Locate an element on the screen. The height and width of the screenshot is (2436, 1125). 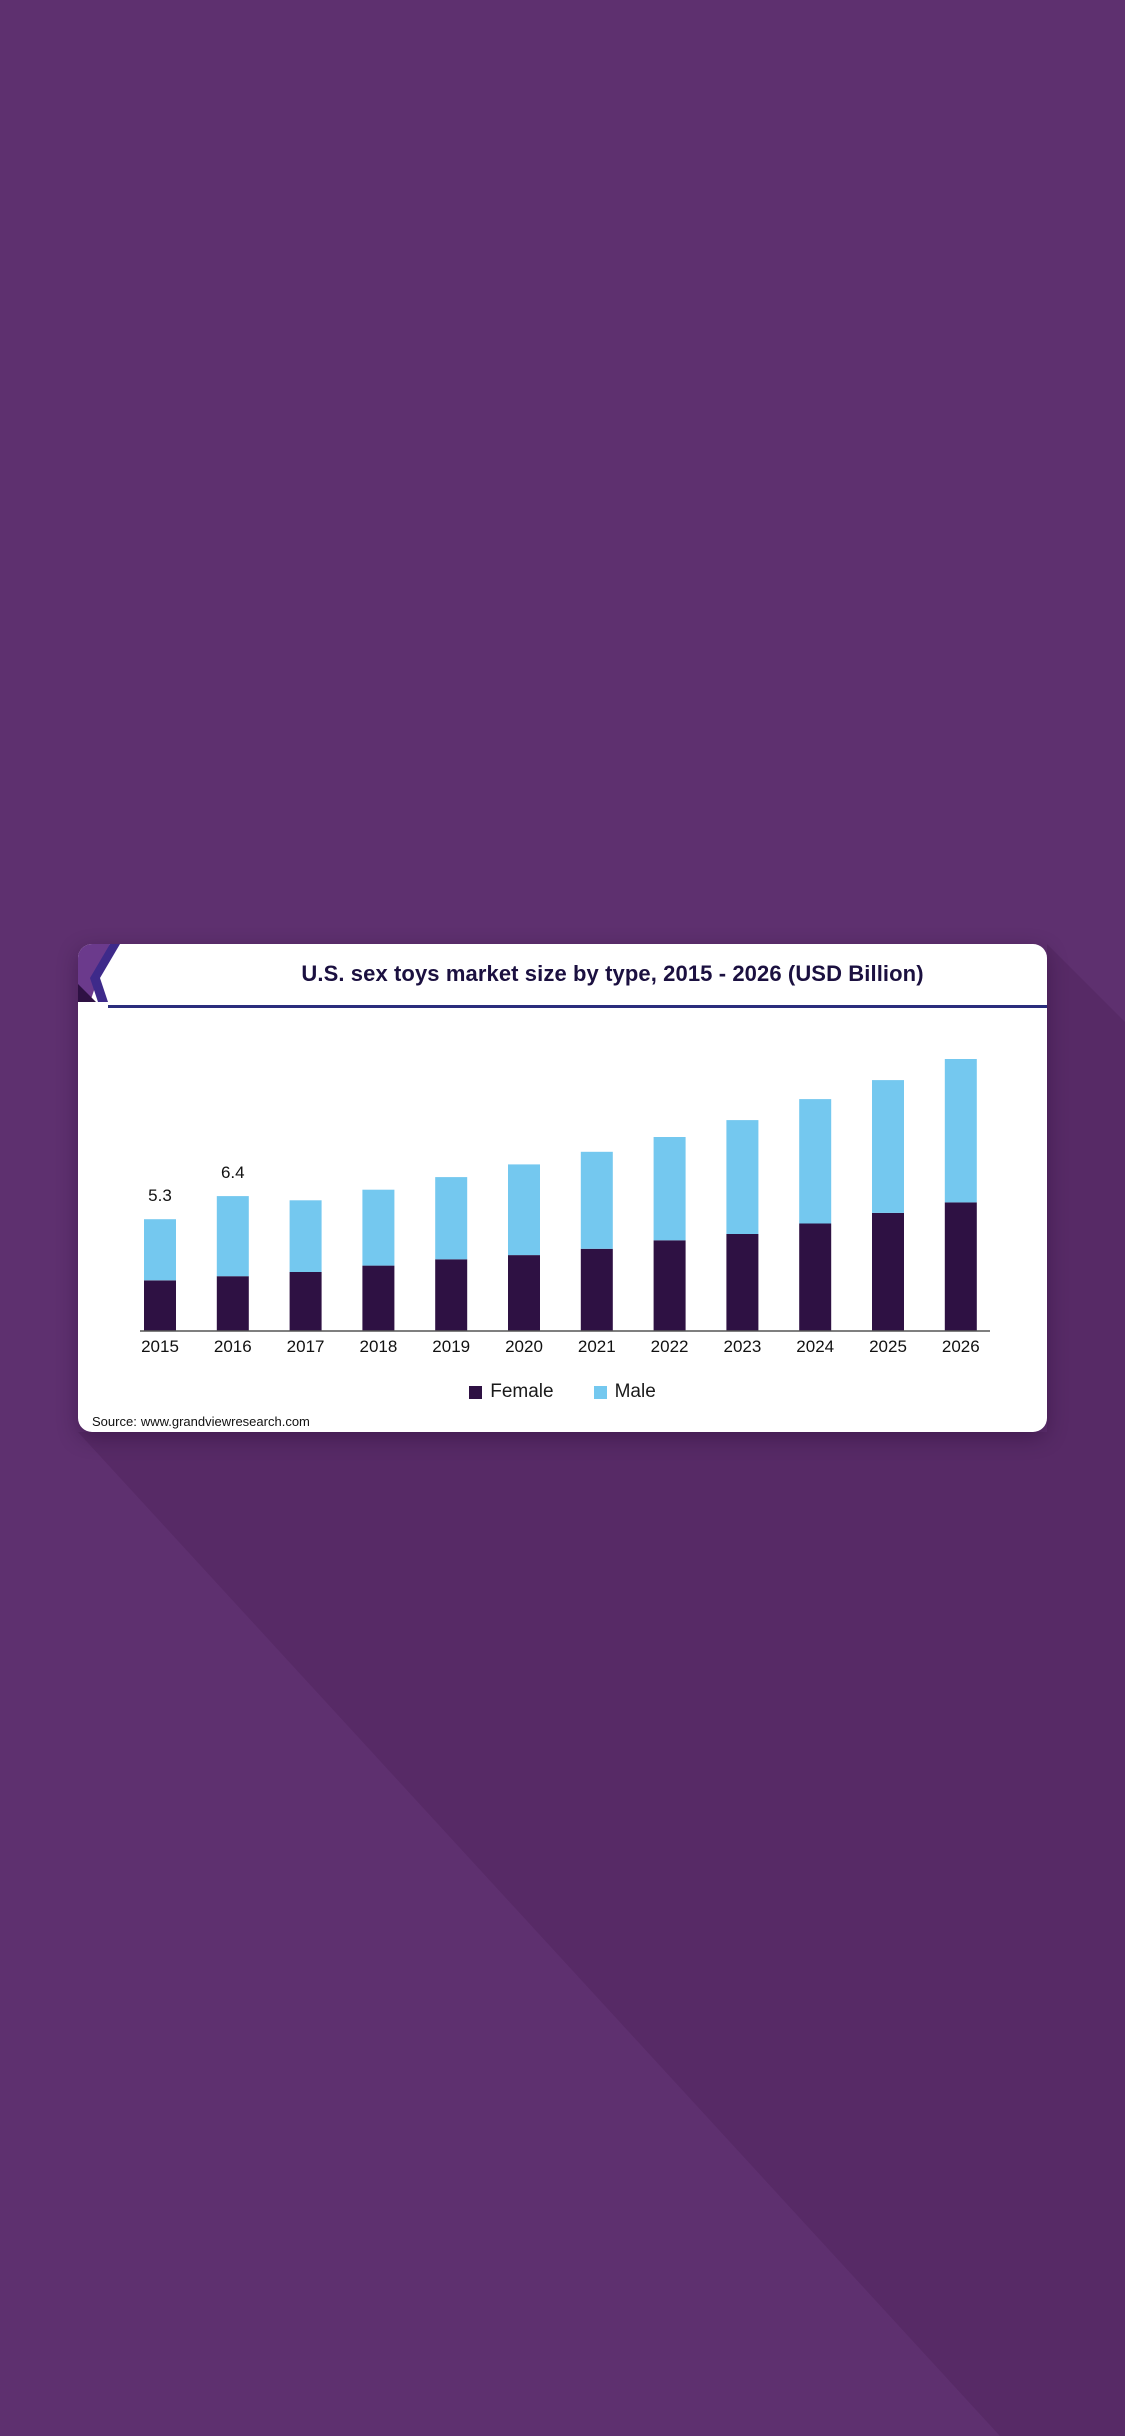
x-tick-label-2020: 2020 is located at coordinates (524, 1346).